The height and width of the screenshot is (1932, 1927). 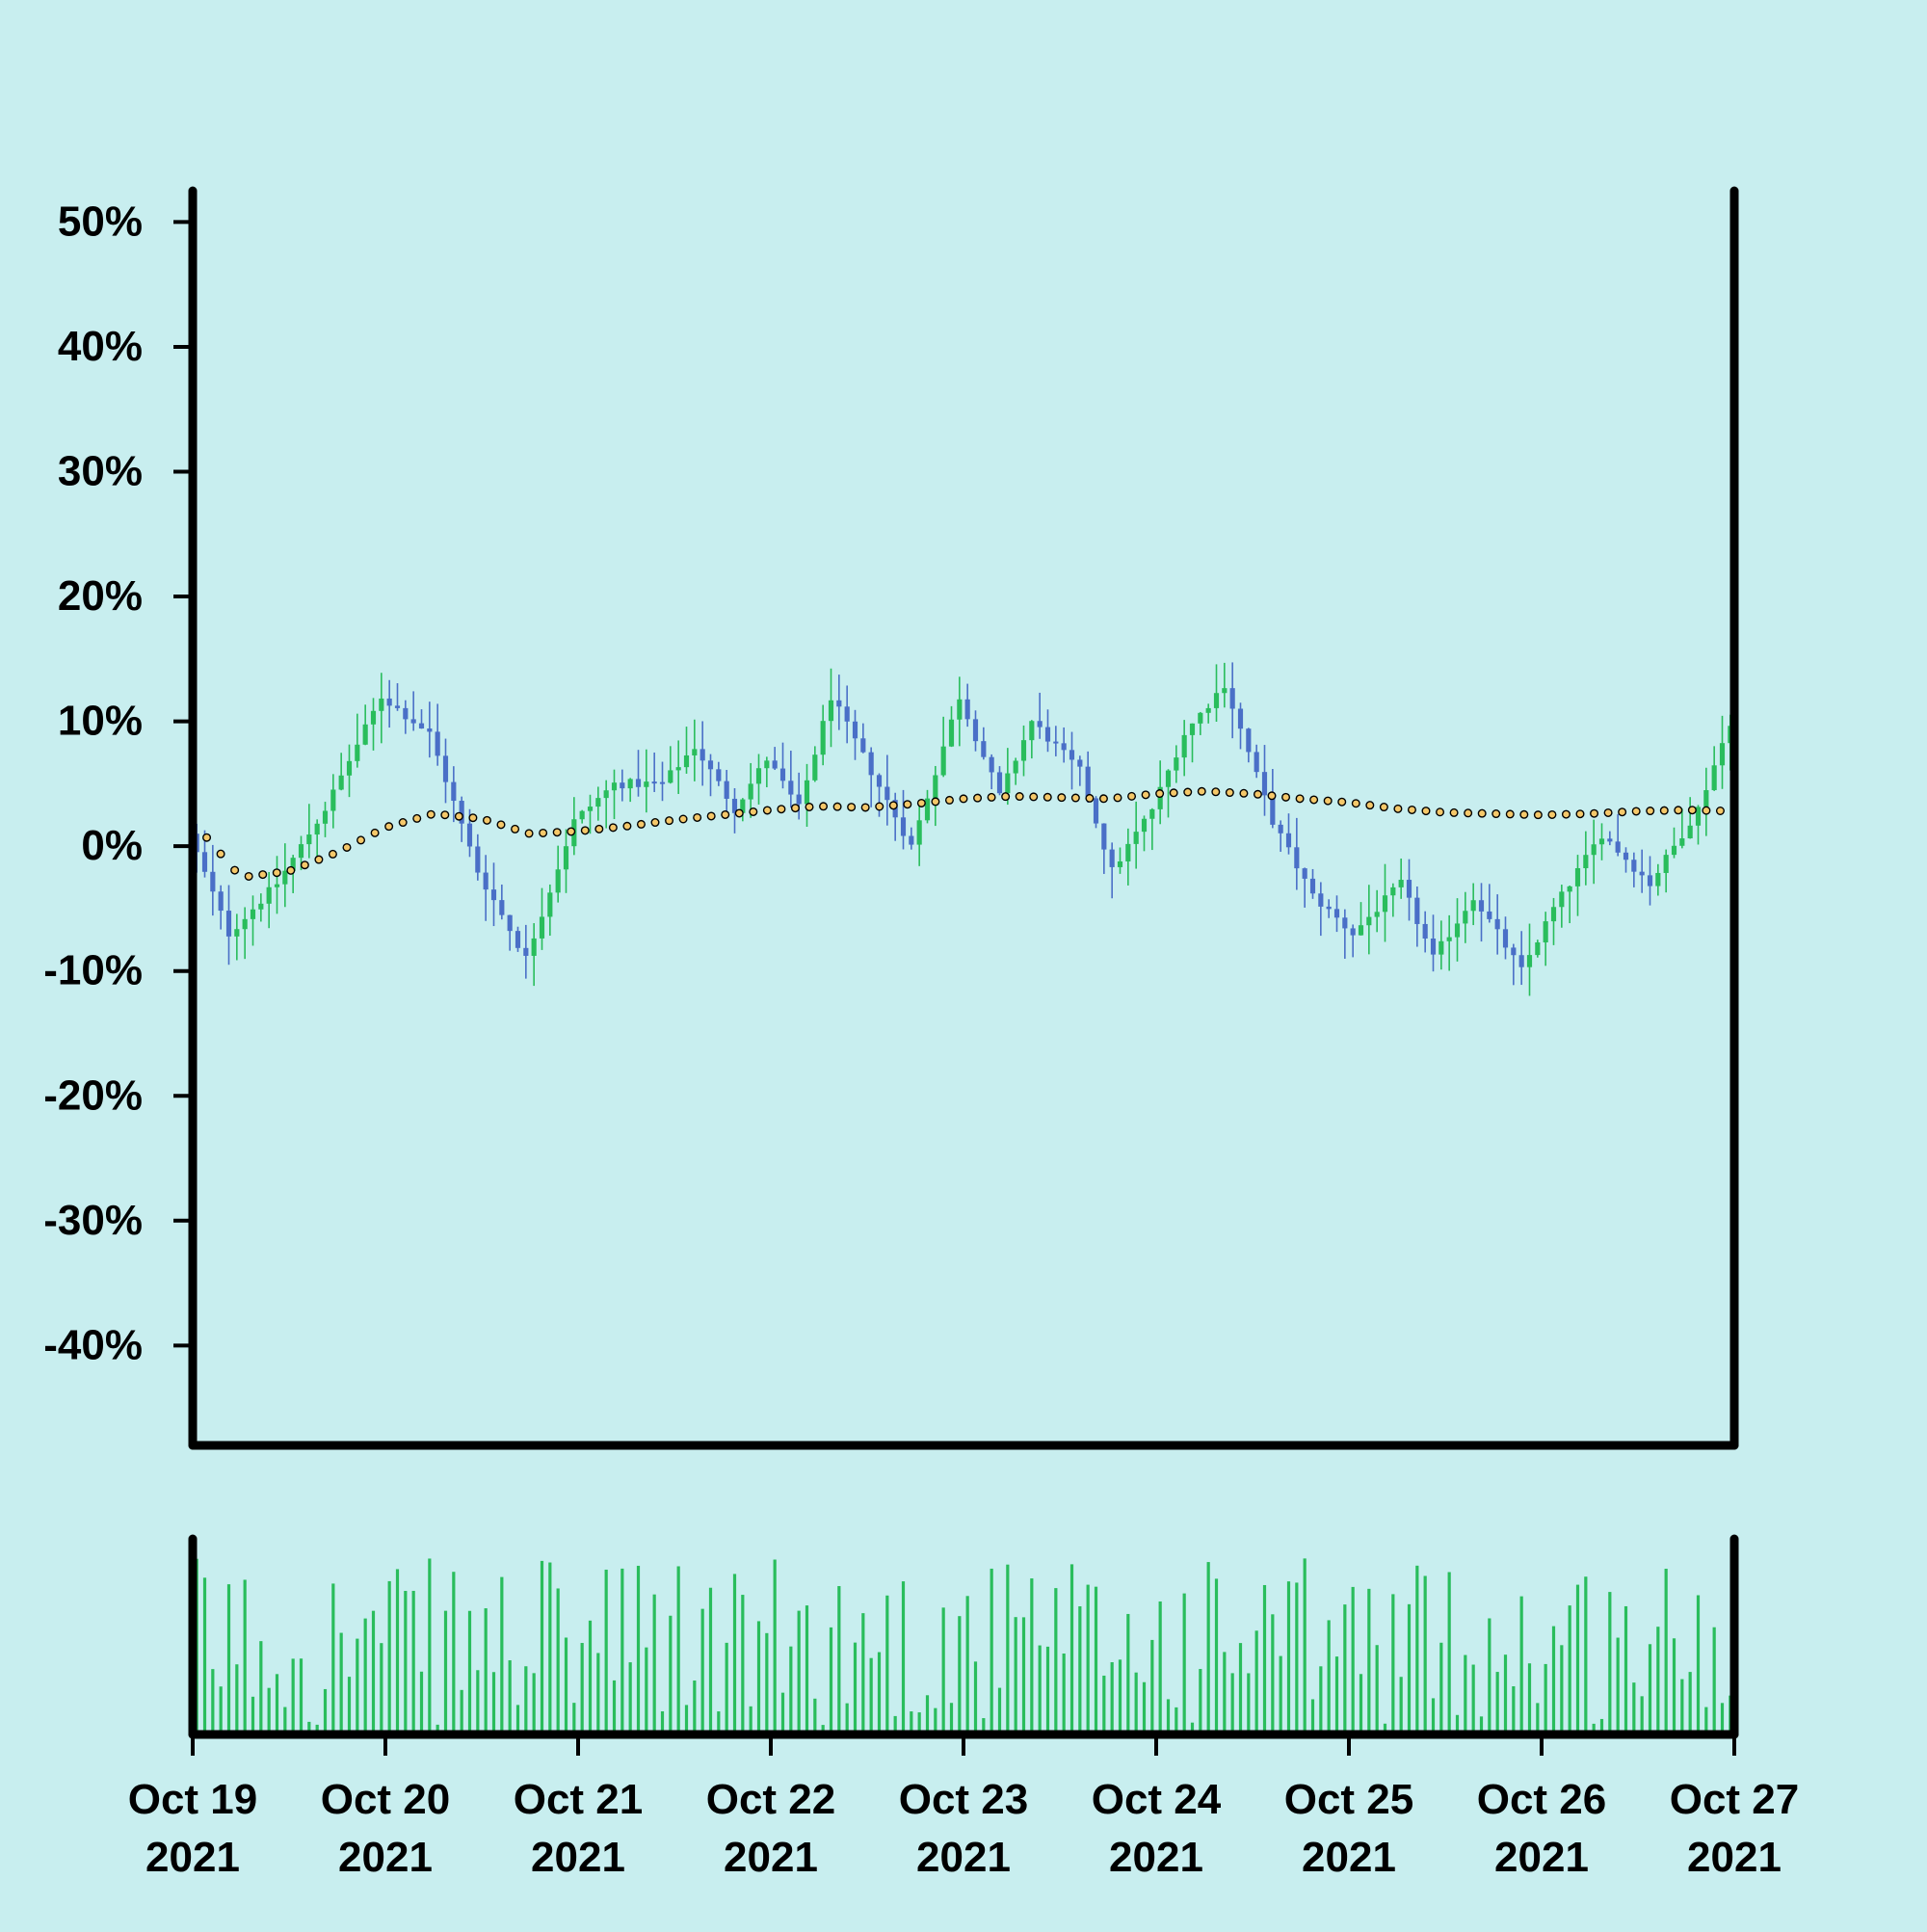 I want to click on y-tick-label: 20%, so click(x=100, y=596).